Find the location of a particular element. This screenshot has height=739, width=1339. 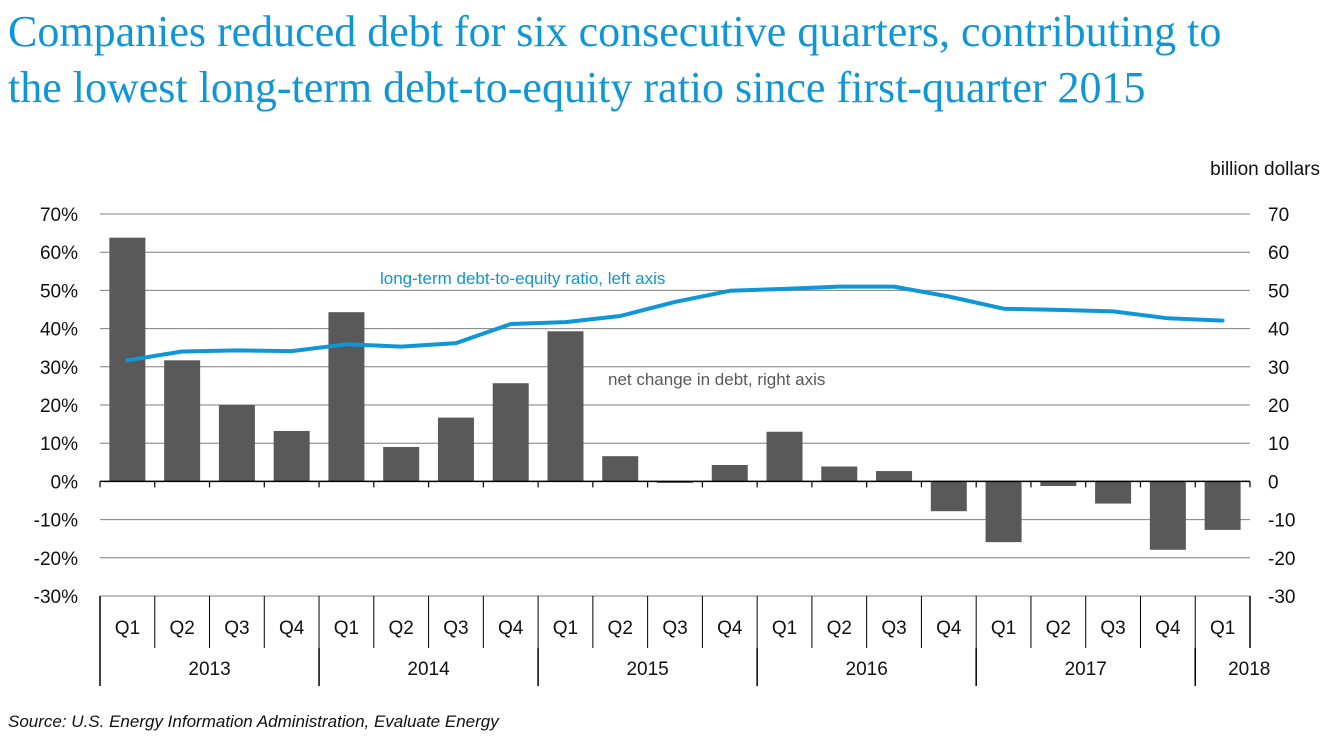

right-axis-tick-label: 30 is located at coordinates (1278, 368).